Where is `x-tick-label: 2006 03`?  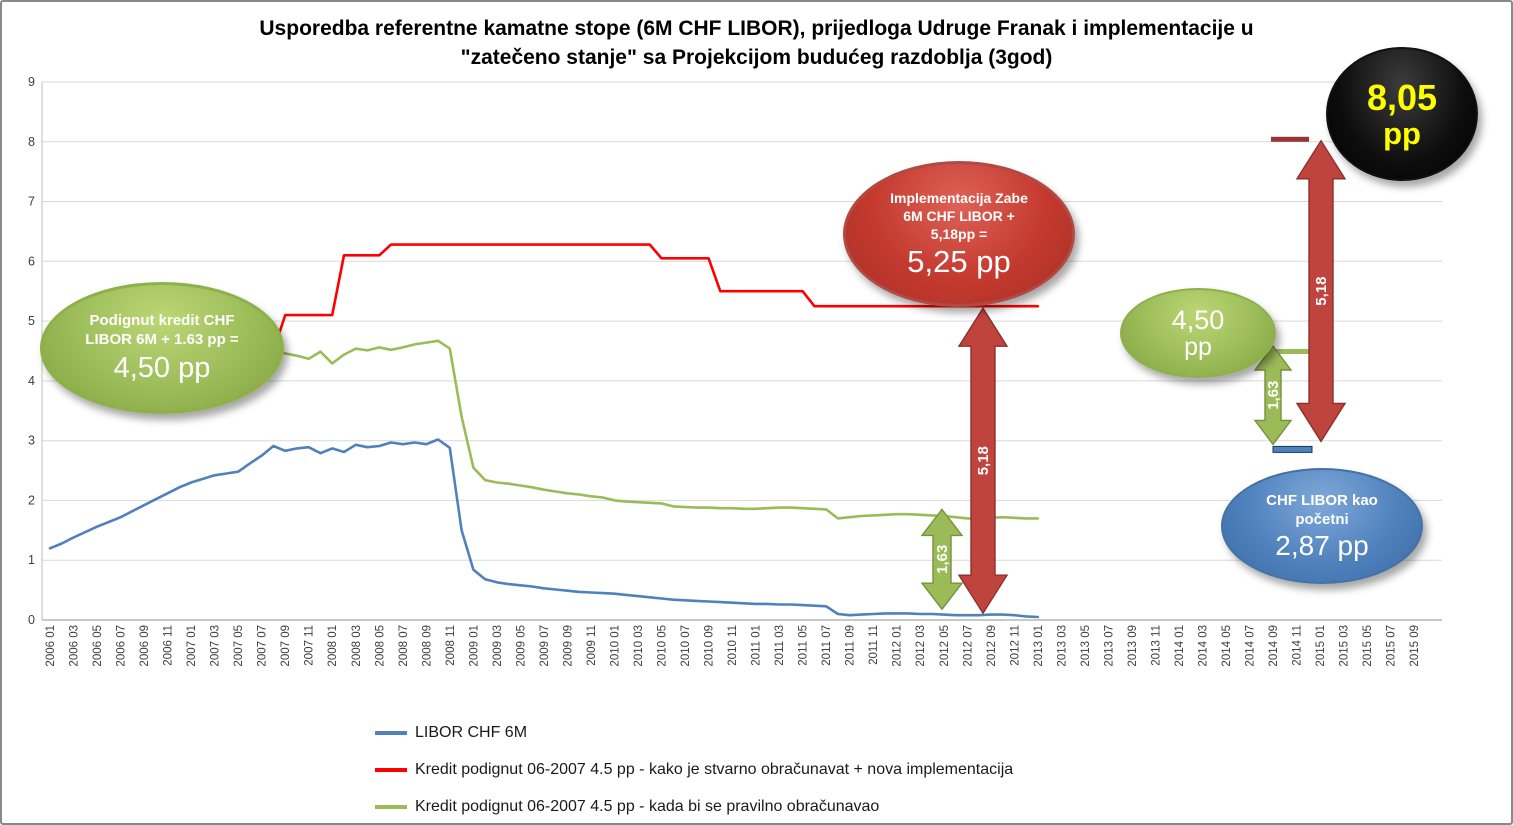 x-tick-label: 2006 03 is located at coordinates (75, 646).